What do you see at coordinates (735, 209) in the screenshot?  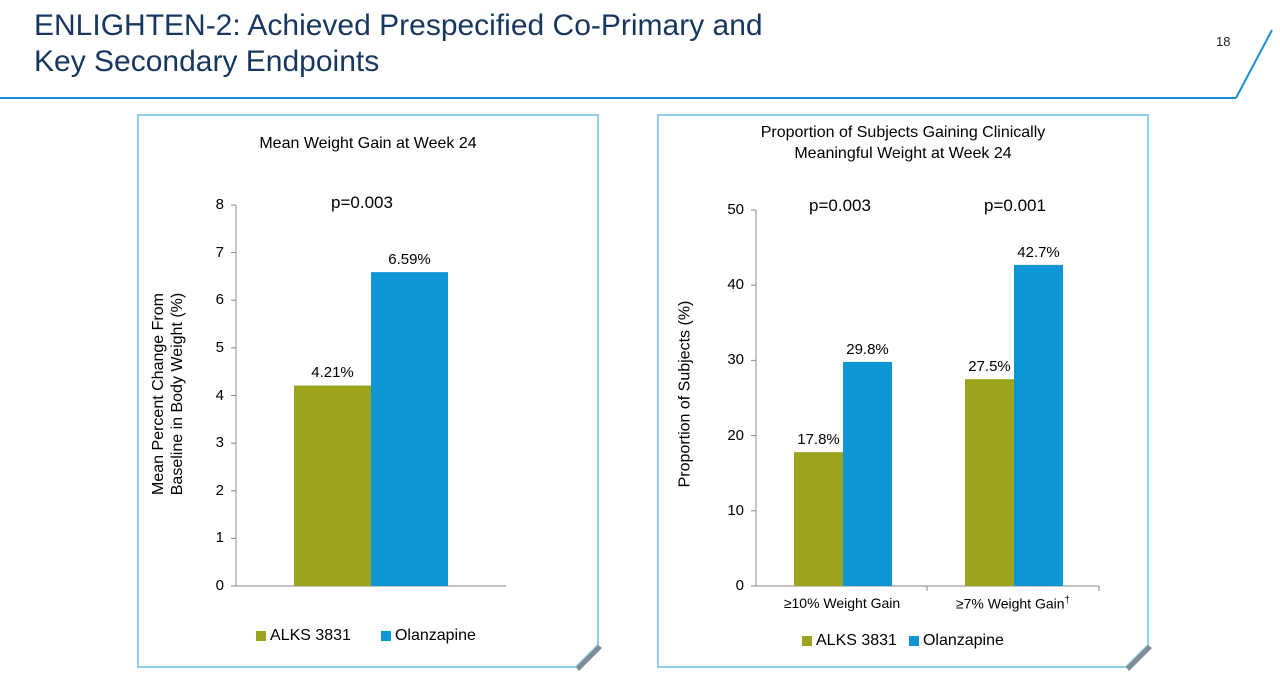 I see `y-tick-label: 50` at bounding box center [735, 209].